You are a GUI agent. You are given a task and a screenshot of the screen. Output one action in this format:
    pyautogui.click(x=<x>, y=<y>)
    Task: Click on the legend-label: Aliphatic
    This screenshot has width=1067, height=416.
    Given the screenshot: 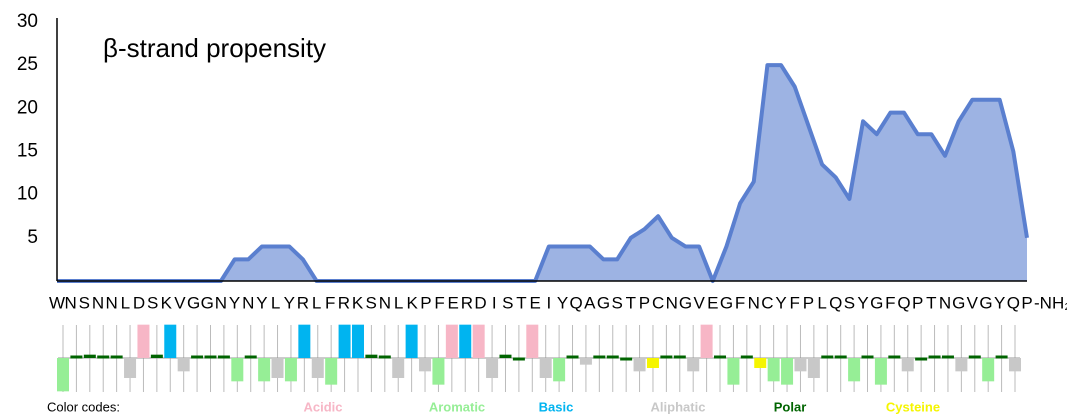 What is the action you would take?
    pyautogui.click(x=678, y=406)
    